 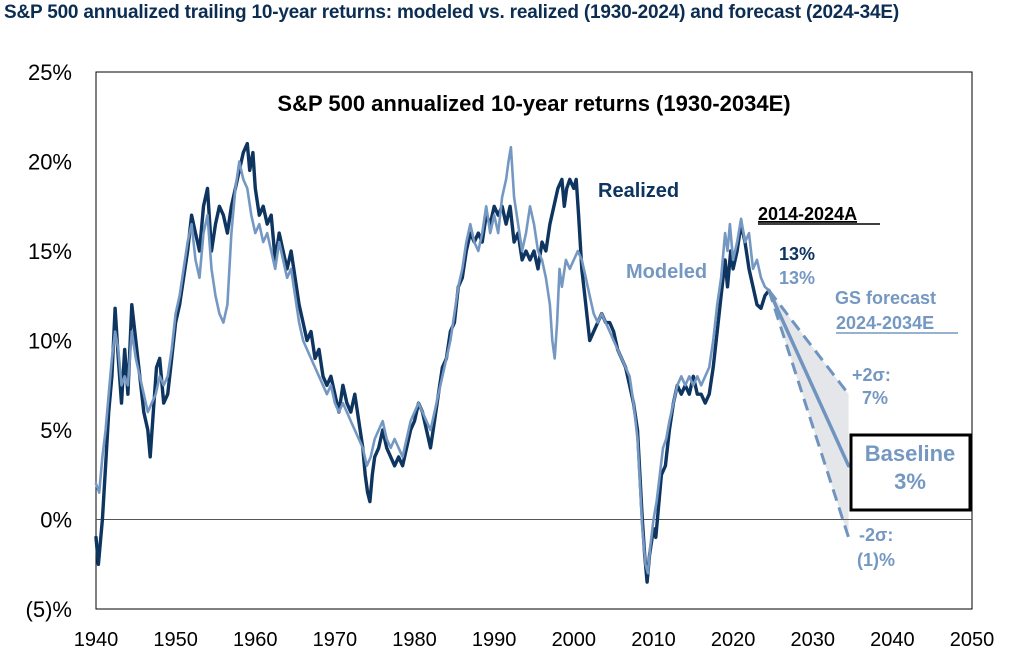 I want to click on x-tick-label: 1960, so click(x=255, y=640).